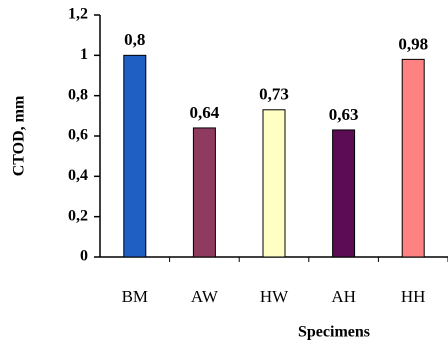  Describe the element at coordinates (274, 94) in the screenshot. I see `data-label: 0,73` at that location.